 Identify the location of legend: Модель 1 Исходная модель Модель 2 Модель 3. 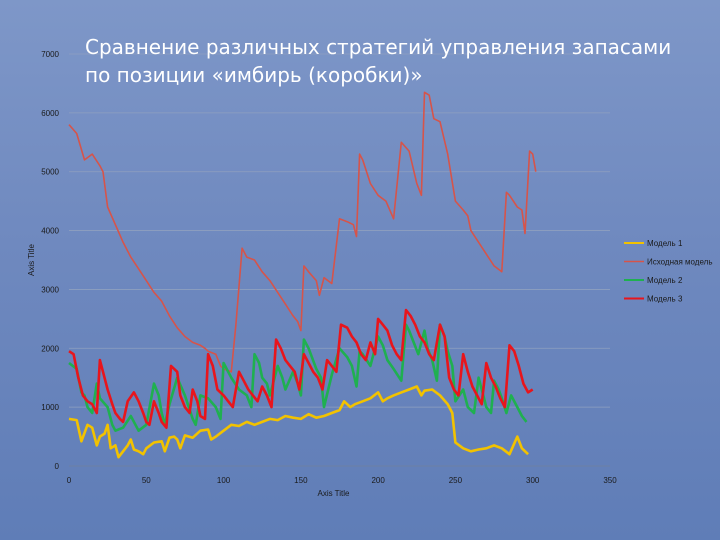
(668, 271).